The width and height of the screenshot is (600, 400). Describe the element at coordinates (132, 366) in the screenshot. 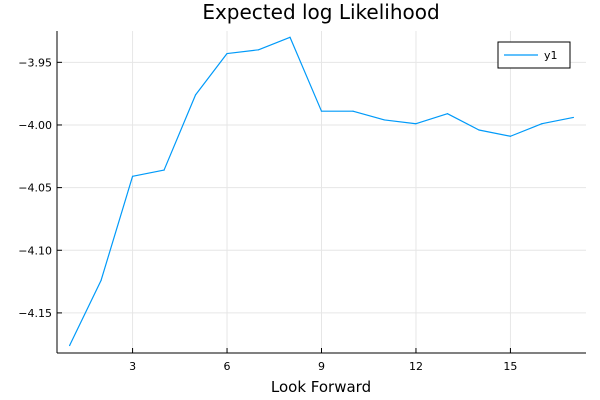

I see `x-tick-label: 3` at that location.